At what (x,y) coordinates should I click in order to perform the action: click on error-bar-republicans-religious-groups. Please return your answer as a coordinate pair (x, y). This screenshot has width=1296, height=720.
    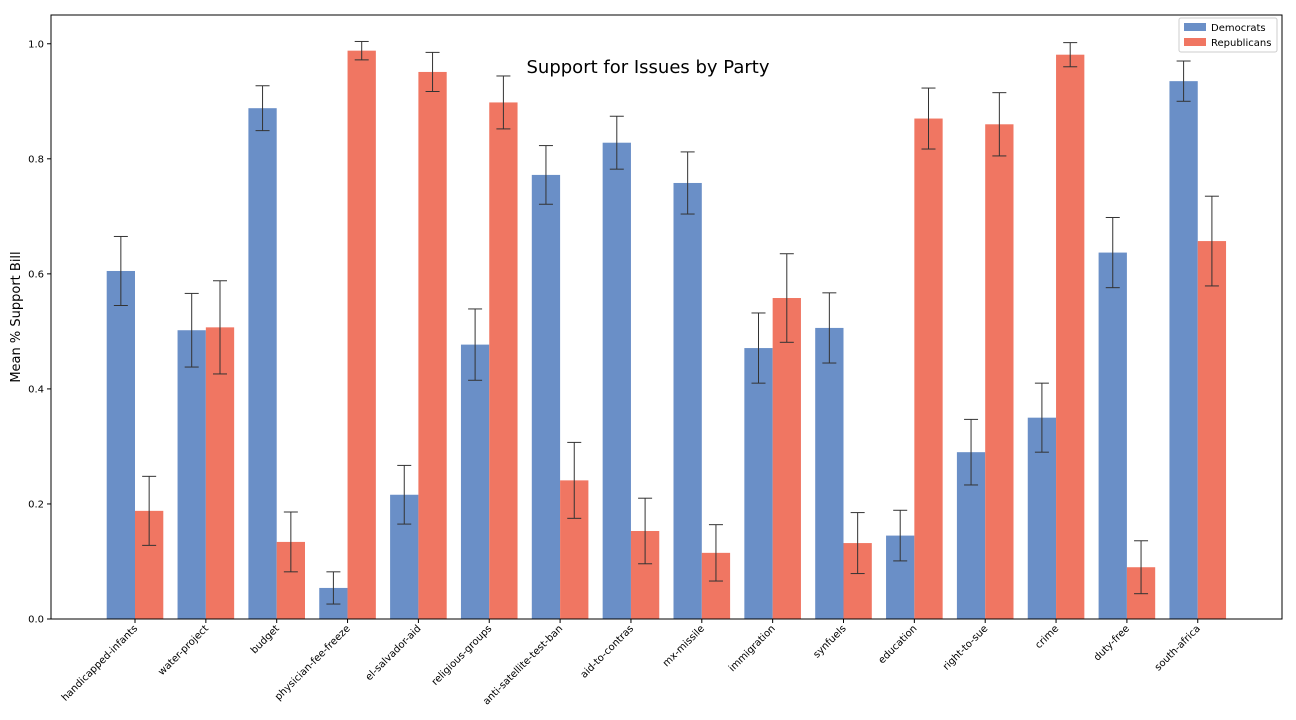
    Looking at the image, I should click on (503, 102).